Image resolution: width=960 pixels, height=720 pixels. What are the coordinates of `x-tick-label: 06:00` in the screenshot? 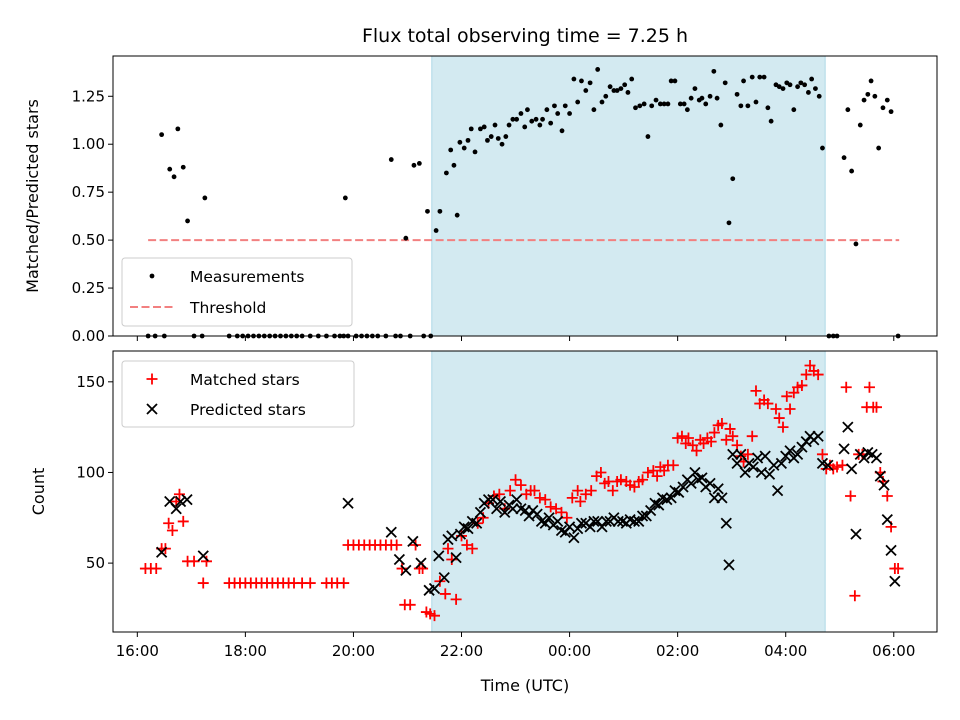 It's located at (893, 651).